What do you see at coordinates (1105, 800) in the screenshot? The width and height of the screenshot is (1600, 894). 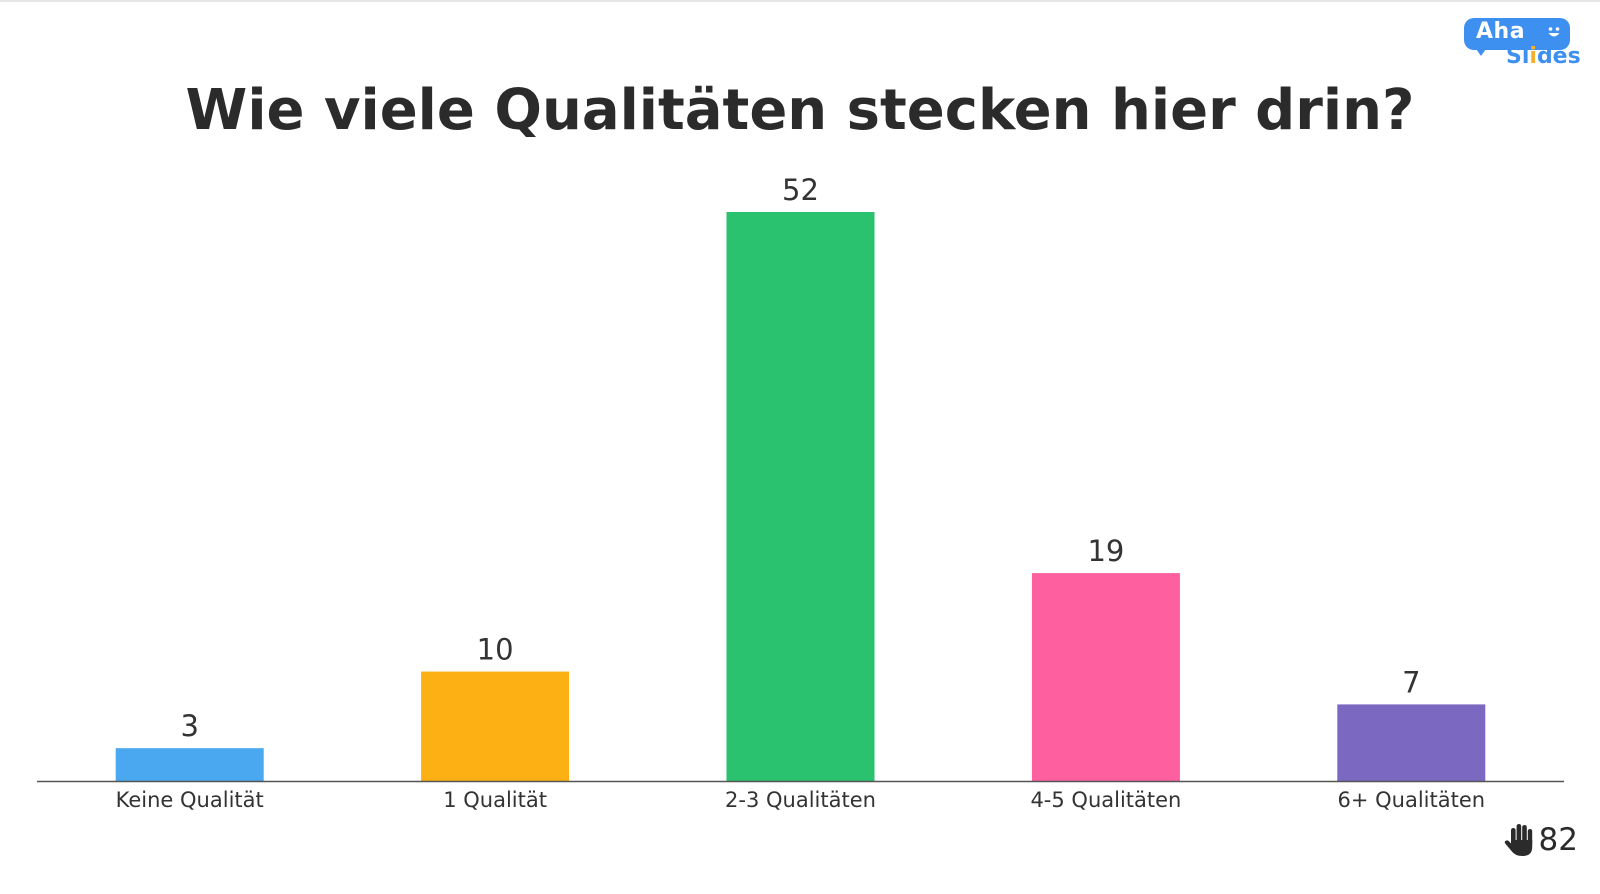 I see `x-tick-label-4: 4-5 Qualitäten` at bounding box center [1105, 800].